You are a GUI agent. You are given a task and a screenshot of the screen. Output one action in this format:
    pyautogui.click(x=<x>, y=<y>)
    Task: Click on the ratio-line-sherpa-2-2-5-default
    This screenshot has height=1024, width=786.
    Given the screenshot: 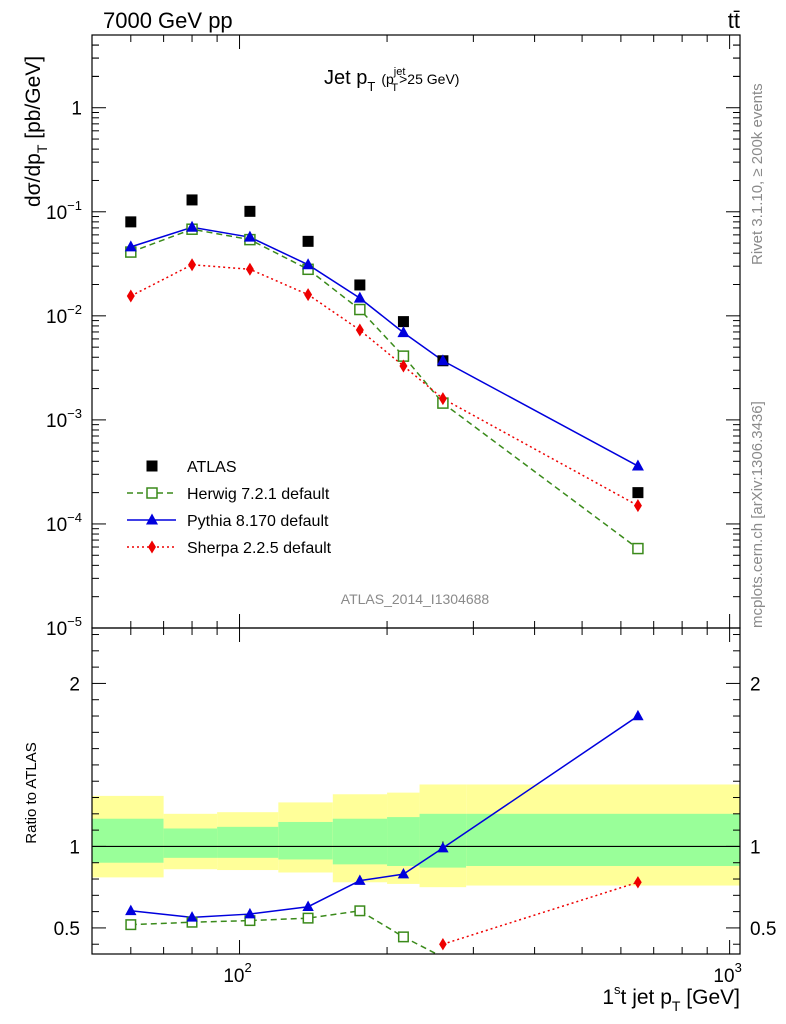 What is the action you would take?
    pyautogui.click(x=540, y=913)
    